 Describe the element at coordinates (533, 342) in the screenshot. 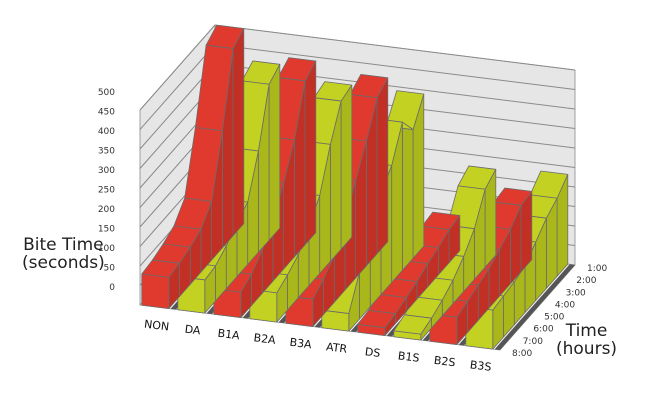

I see `time-tick-label: 7:00` at that location.